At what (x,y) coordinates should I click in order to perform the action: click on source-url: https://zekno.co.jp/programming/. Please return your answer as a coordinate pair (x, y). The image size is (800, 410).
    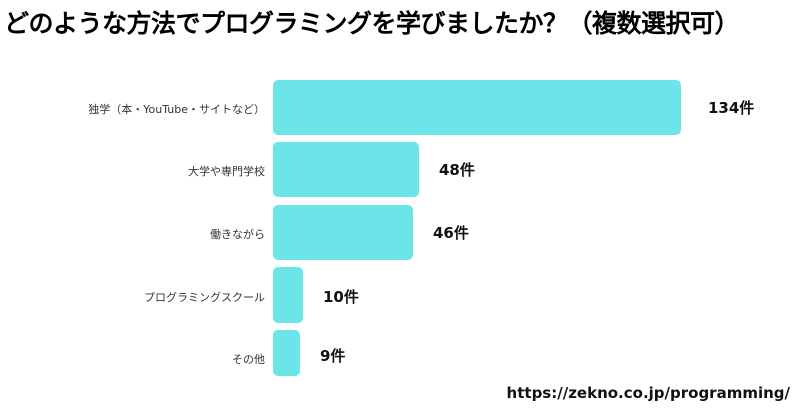
    Looking at the image, I should click on (648, 393).